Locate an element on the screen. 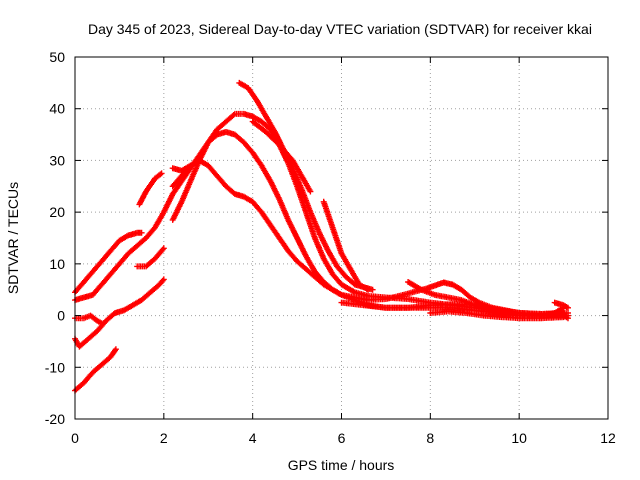 This screenshot has height=480, width=640. y-tick-label: 30 is located at coordinates (57, 160).